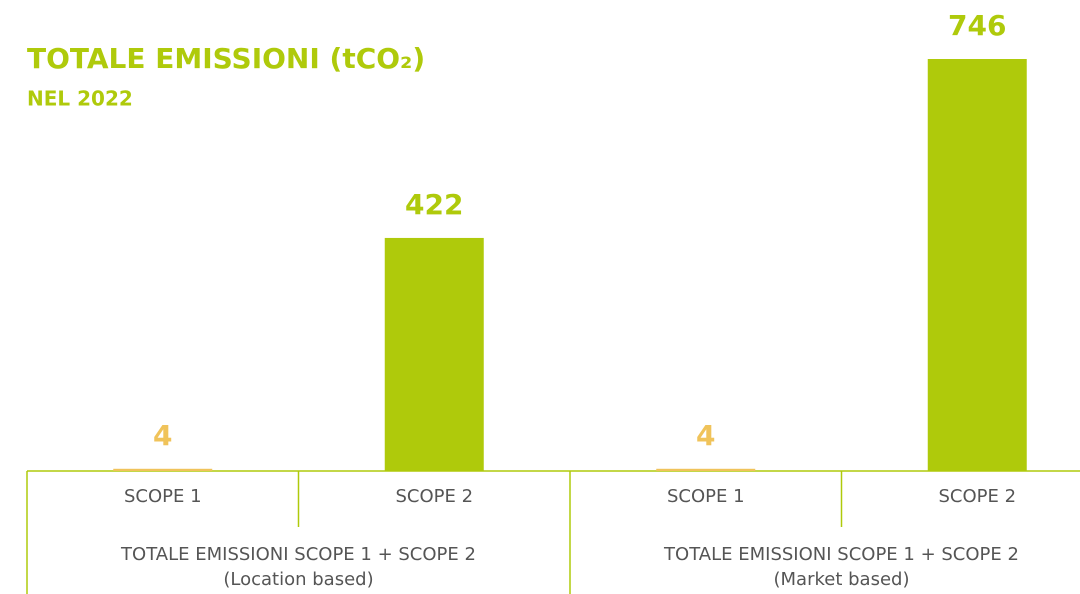 The height and width of the screenshot is (594, 1080). What do you see at coordinates (842, 579) in the screenshot?
I see `group-sublabel: (Market based)` at bounding box center [842, 579].